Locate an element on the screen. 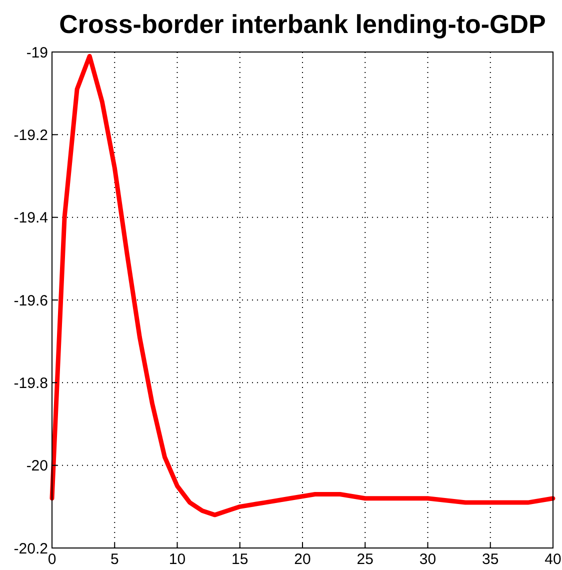 The image size is (562, 570). x-tick-label: 25 is located at coordinates (365, 559).